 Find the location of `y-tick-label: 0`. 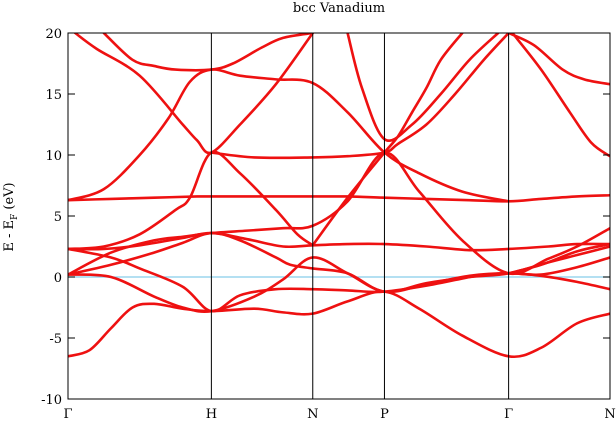

y-tick-label: 0 is located at coordinates (58, 278).